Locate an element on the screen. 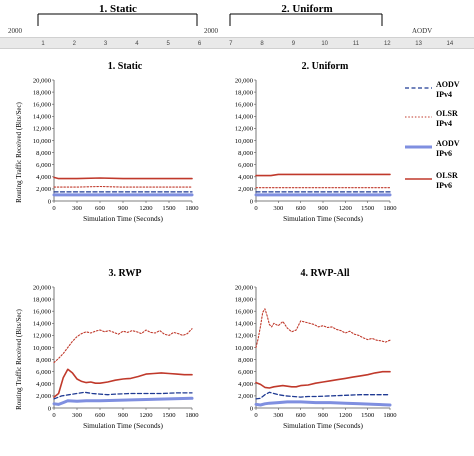 The image size is (474, 456). top-strip-content: 1. Static 2. Uniform 2000 2000 AODV is located at coordinates (220, 19).